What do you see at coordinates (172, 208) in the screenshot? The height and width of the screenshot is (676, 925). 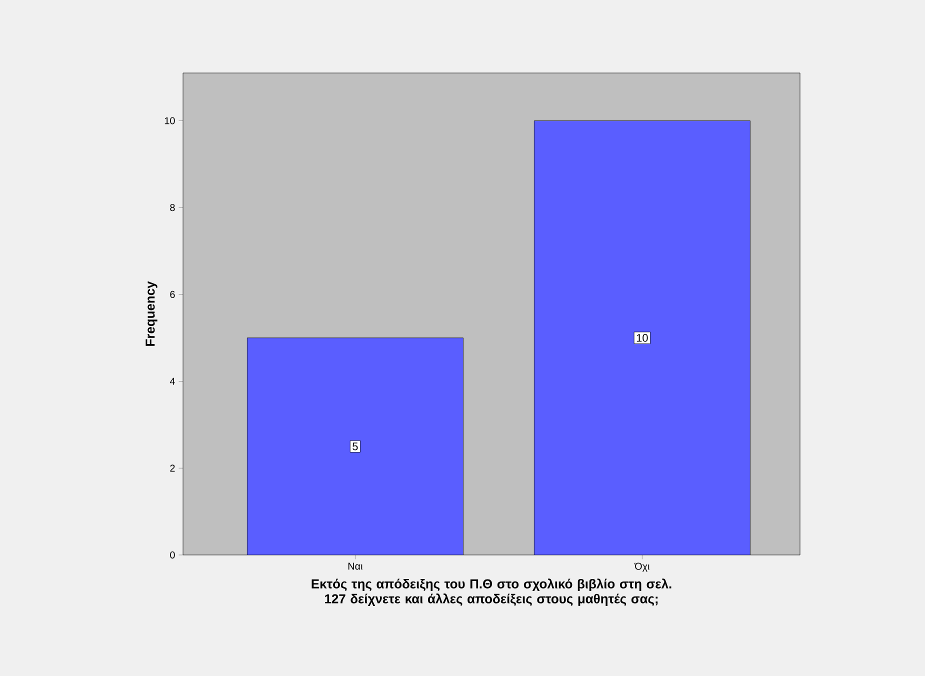 I see `y-tick-label: 8` at bounding box center [172, 208].